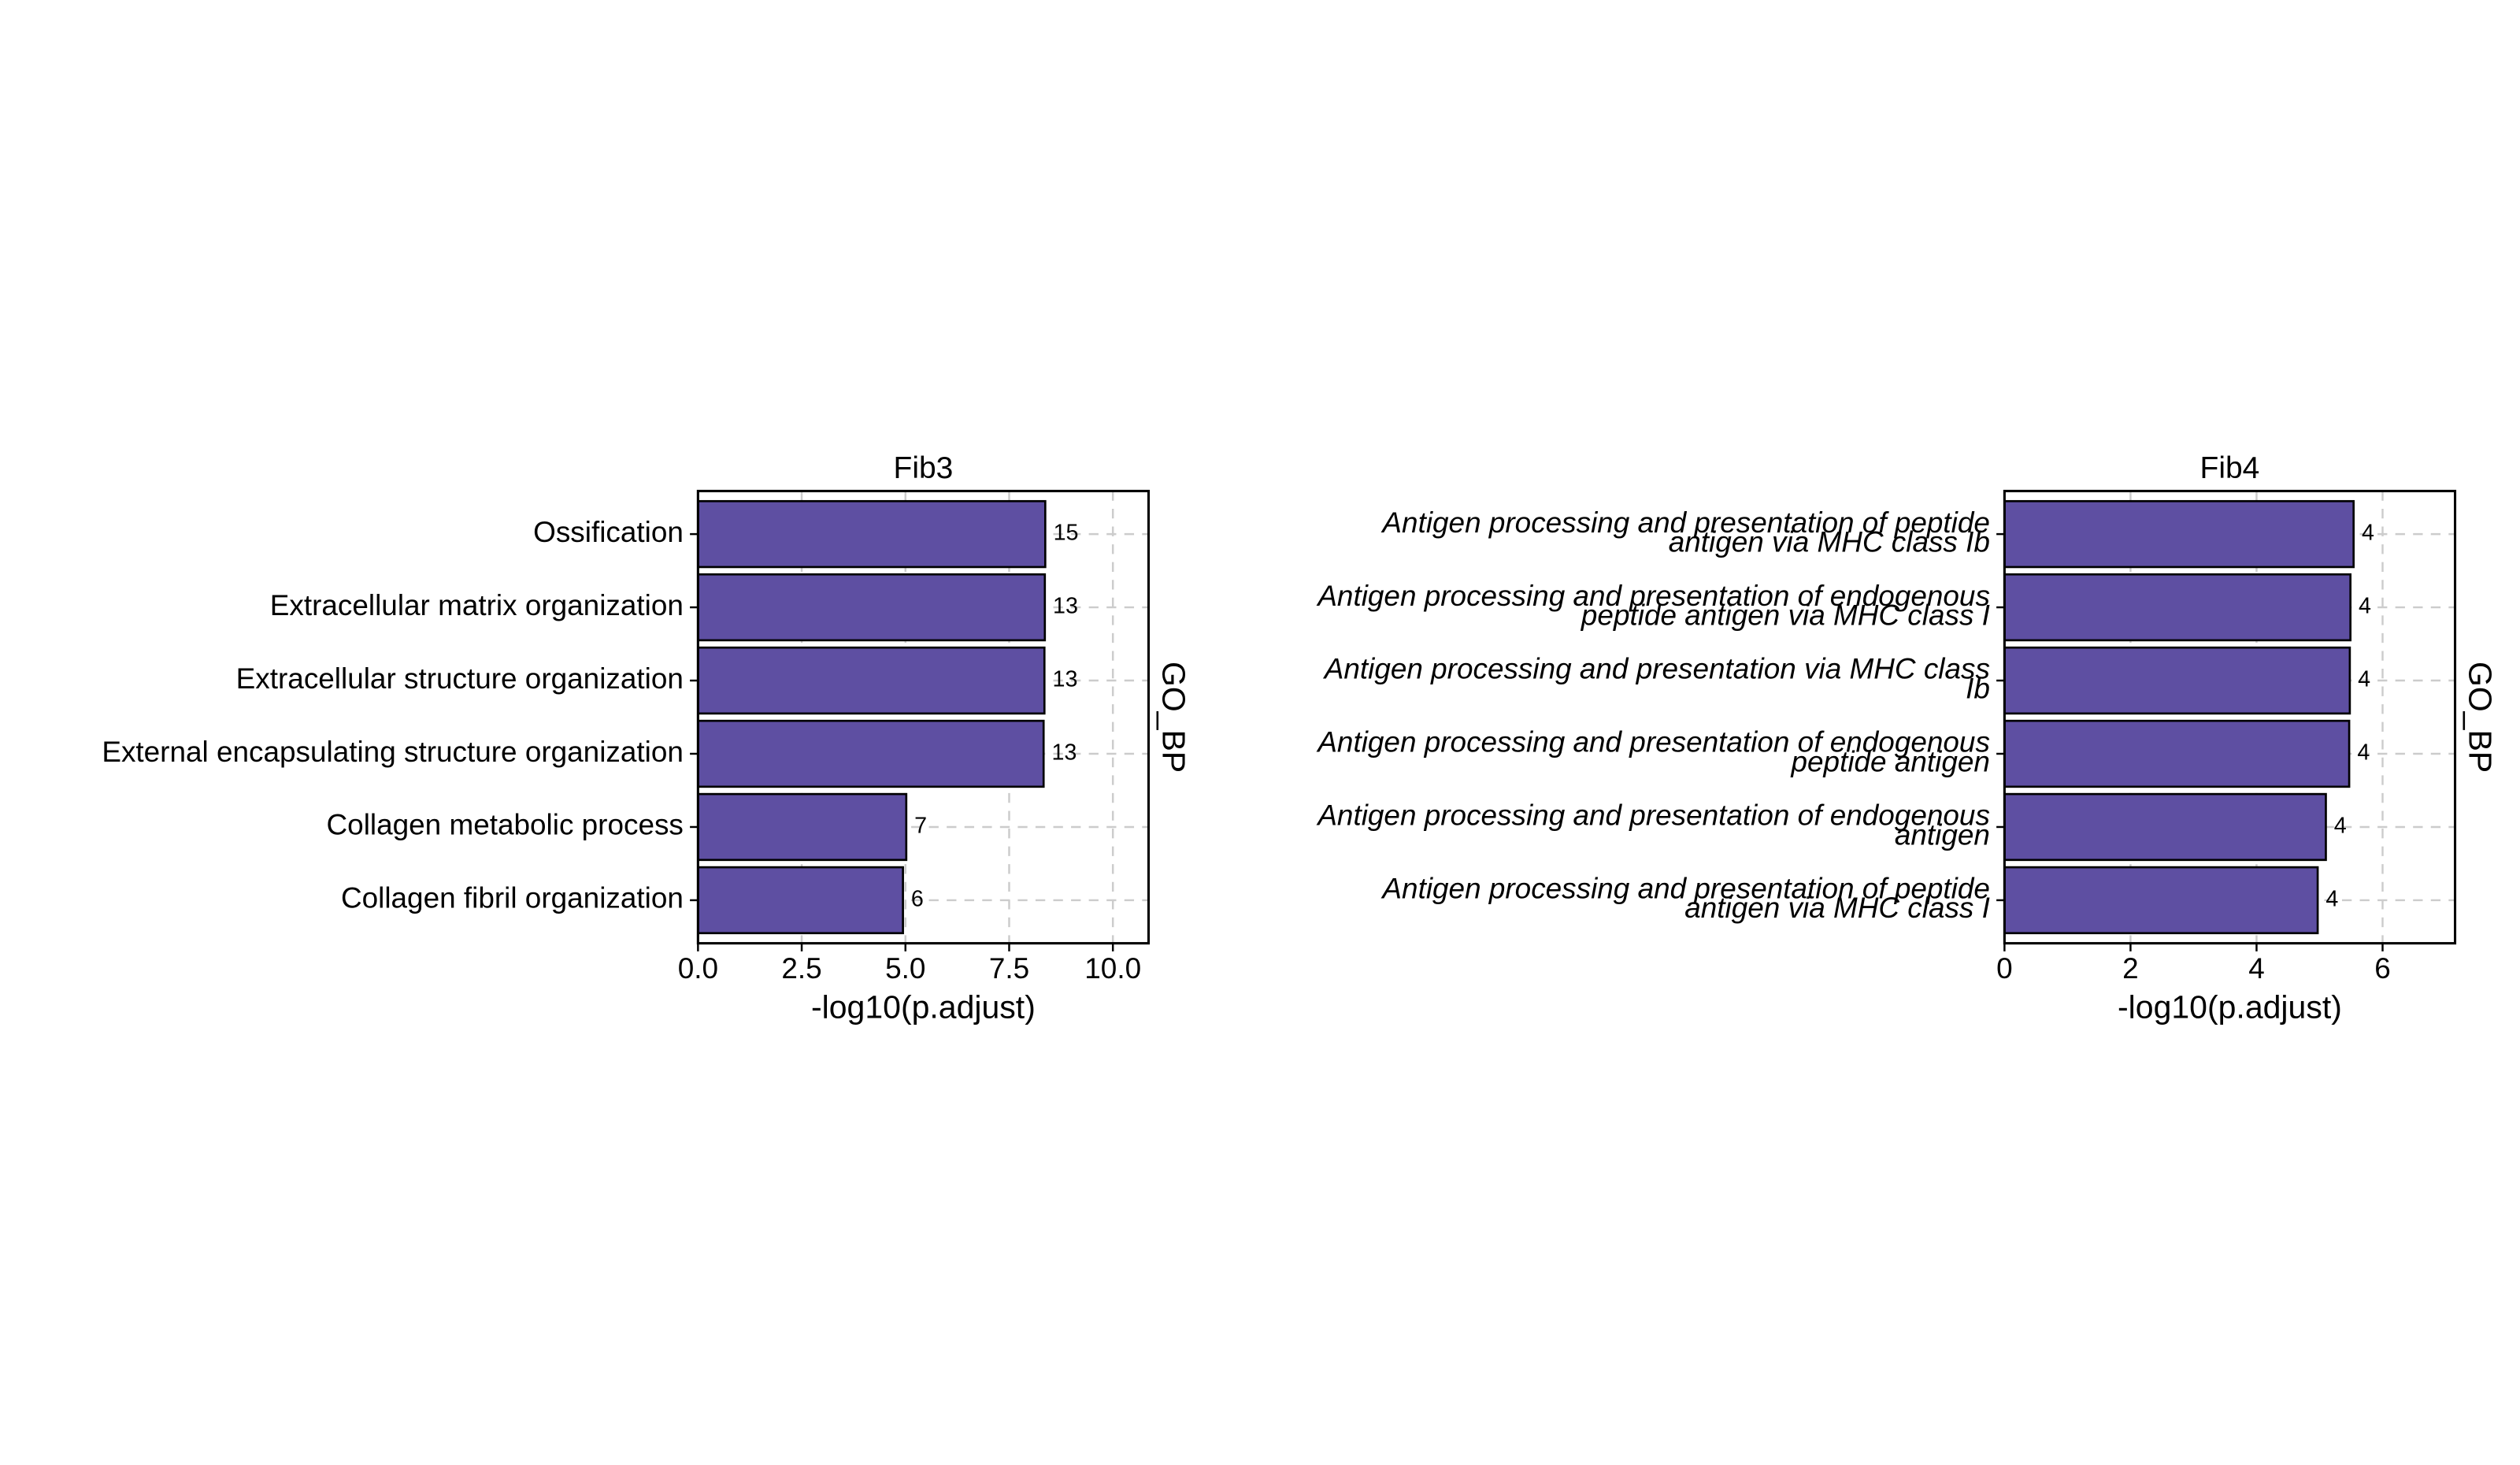 This screenshot has width=2520, height=1465. I want to click on x-tick-label: 5.0, so click(905, 968).